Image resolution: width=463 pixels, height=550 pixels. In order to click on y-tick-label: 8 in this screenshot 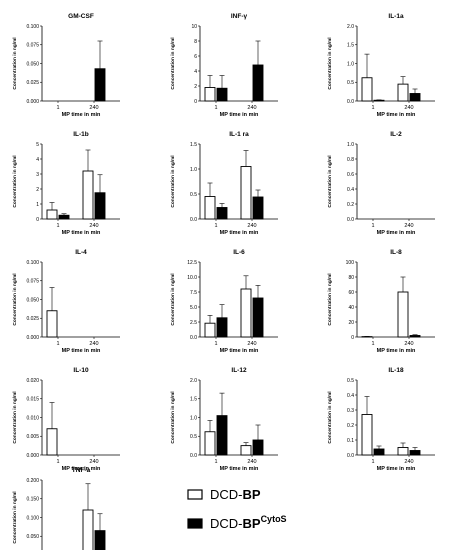, I will do `click(195, 42)`.